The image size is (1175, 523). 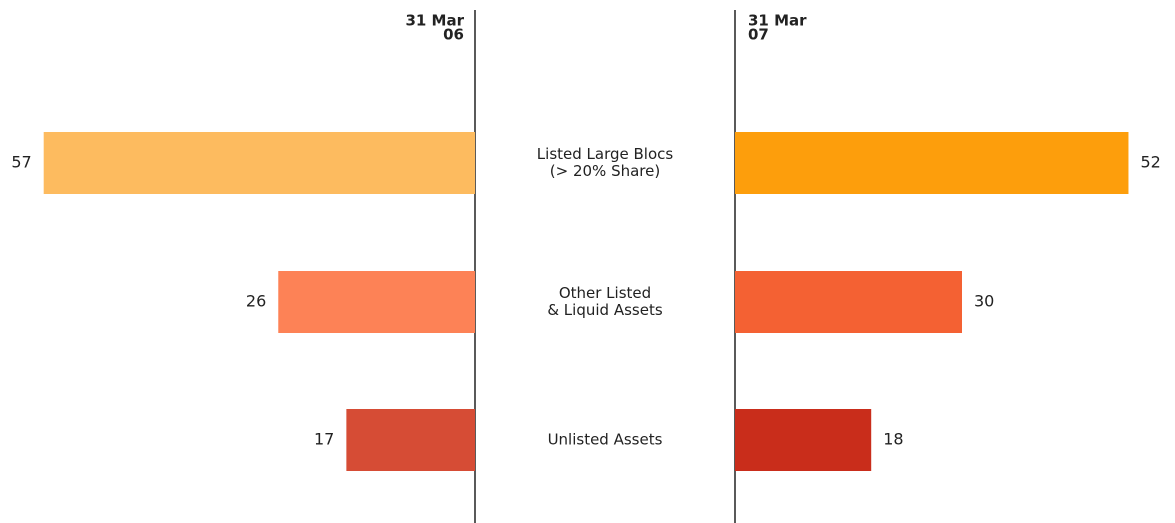 I want to click on value-label: 18, so click(x=893, y=439).